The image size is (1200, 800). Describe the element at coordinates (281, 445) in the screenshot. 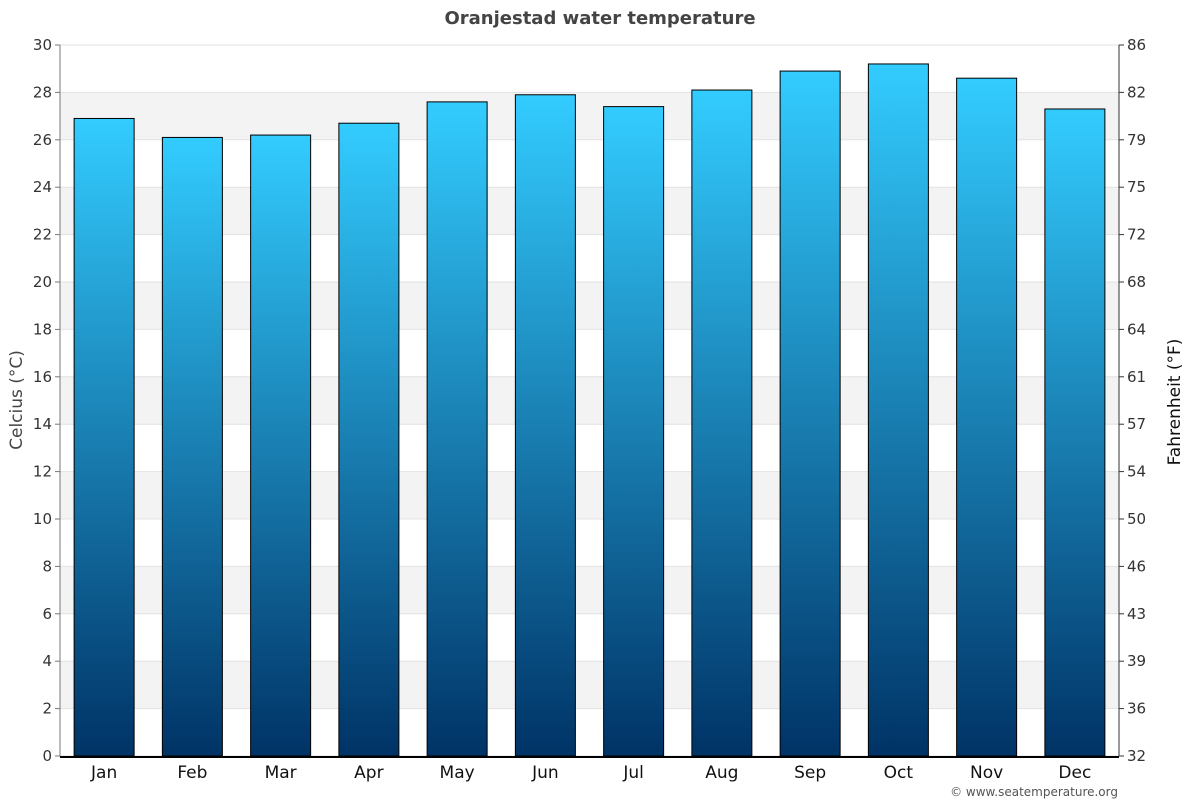

I see `bar-mar` at that location.